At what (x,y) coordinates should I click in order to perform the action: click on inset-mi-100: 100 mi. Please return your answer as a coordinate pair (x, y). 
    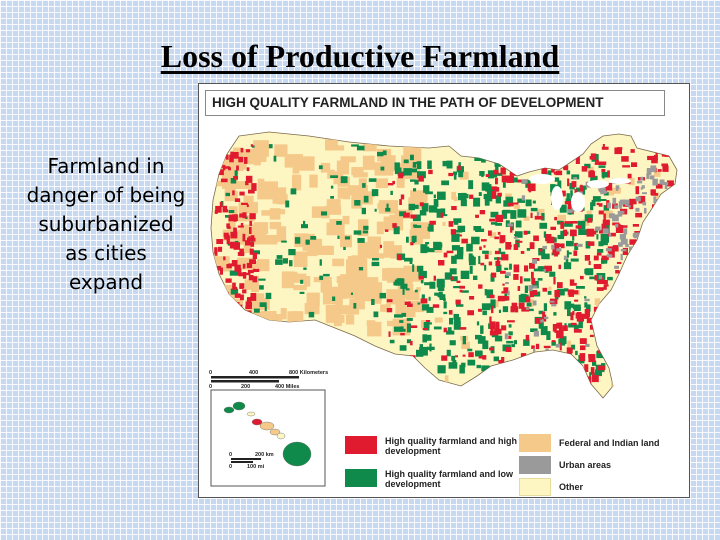
    Looking at the image, I should click on (256, 467).